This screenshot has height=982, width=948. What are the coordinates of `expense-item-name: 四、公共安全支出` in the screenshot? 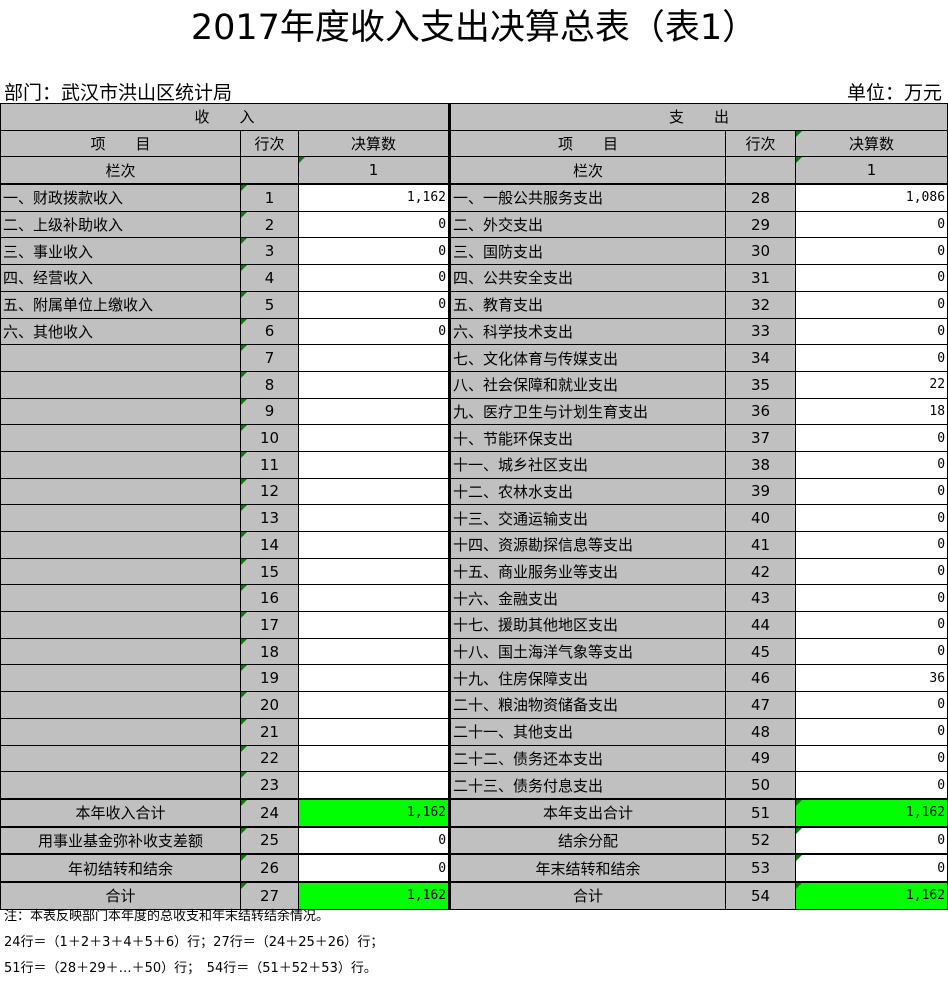 It's located at (588, 278).